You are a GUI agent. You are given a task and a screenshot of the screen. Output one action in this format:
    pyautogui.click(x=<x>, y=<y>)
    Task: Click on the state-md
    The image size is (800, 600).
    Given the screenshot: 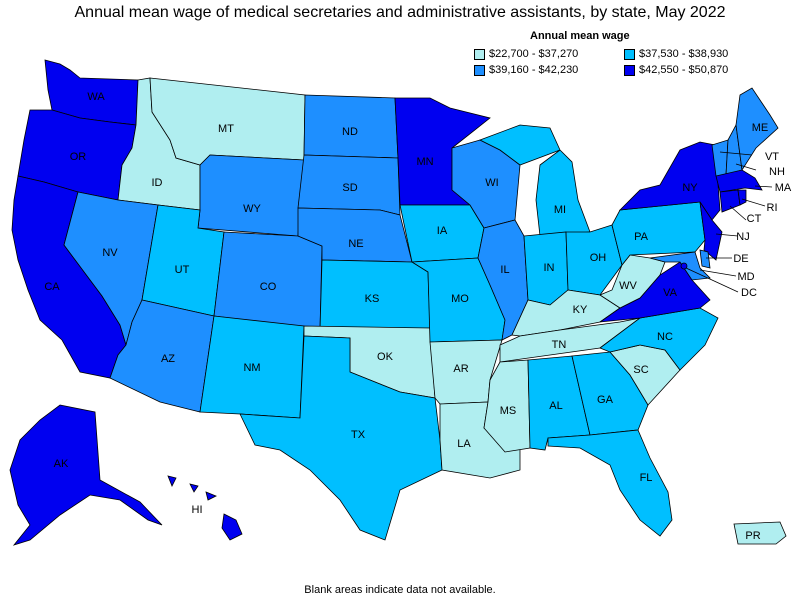 What is the action you would take?
    pyautogui.click(x=680, y=266)
    